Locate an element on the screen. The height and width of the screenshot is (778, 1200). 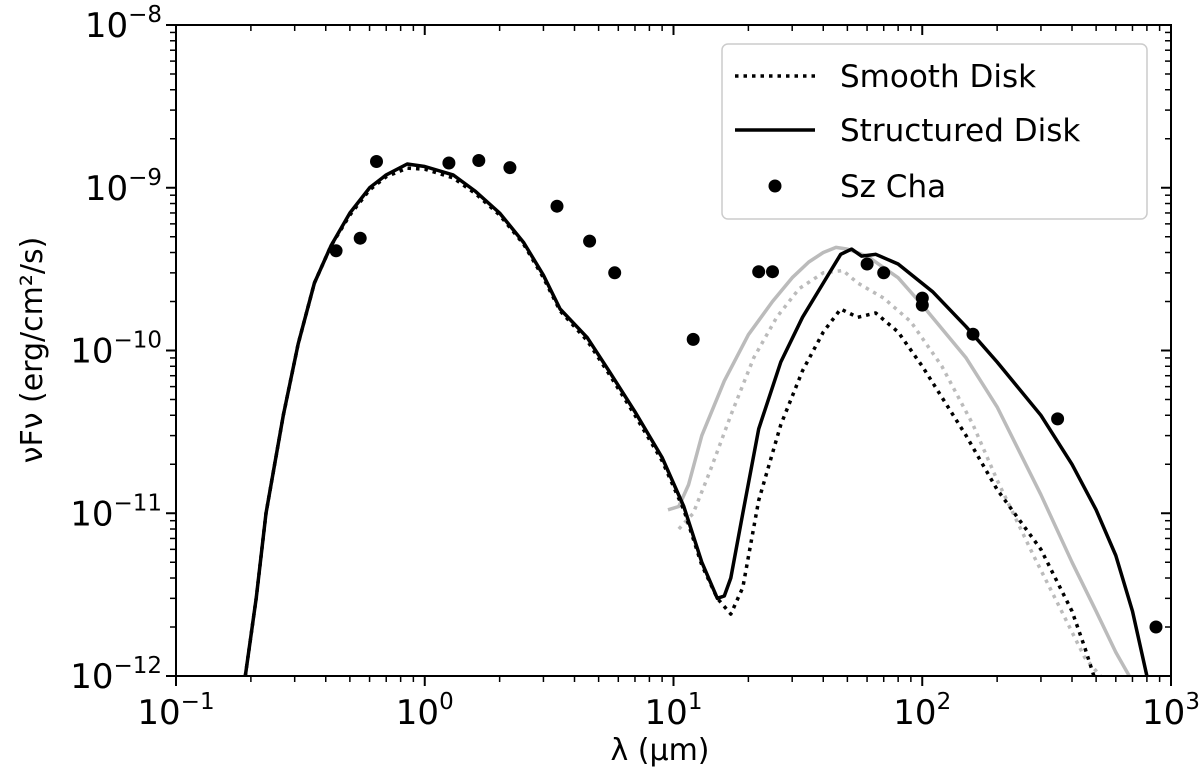
legend-box is located at coordinates (934, 131).